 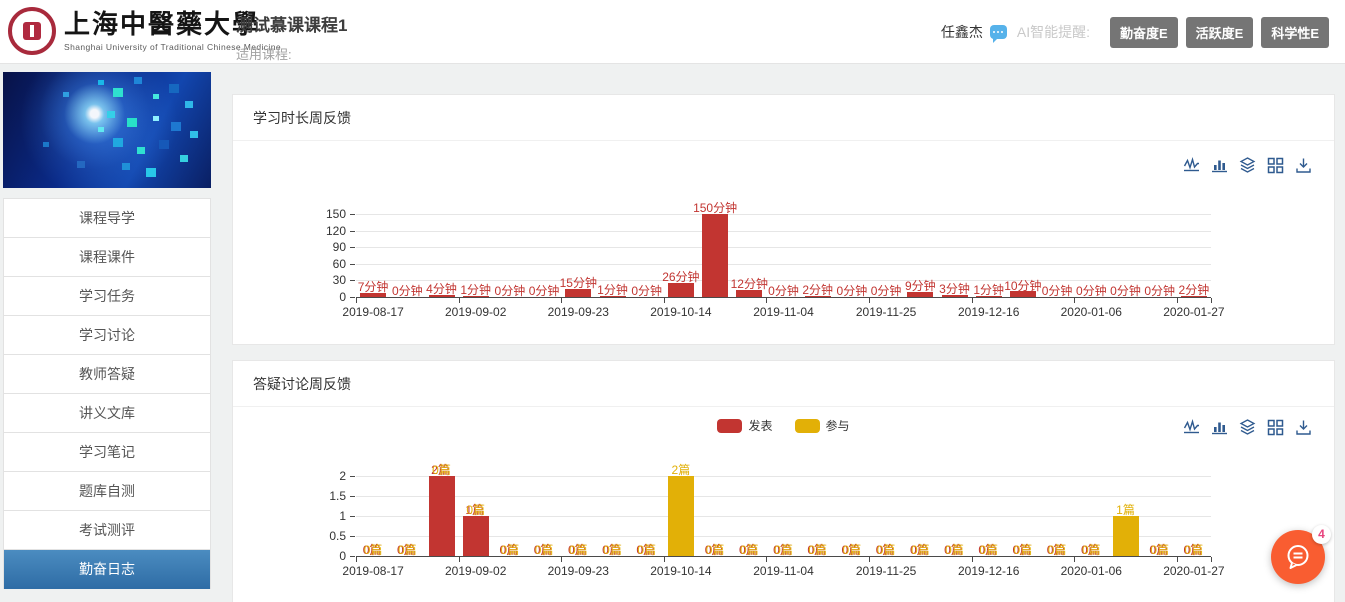 I want to click on y-axis-label: 1.5, so click(x=337, y=496).